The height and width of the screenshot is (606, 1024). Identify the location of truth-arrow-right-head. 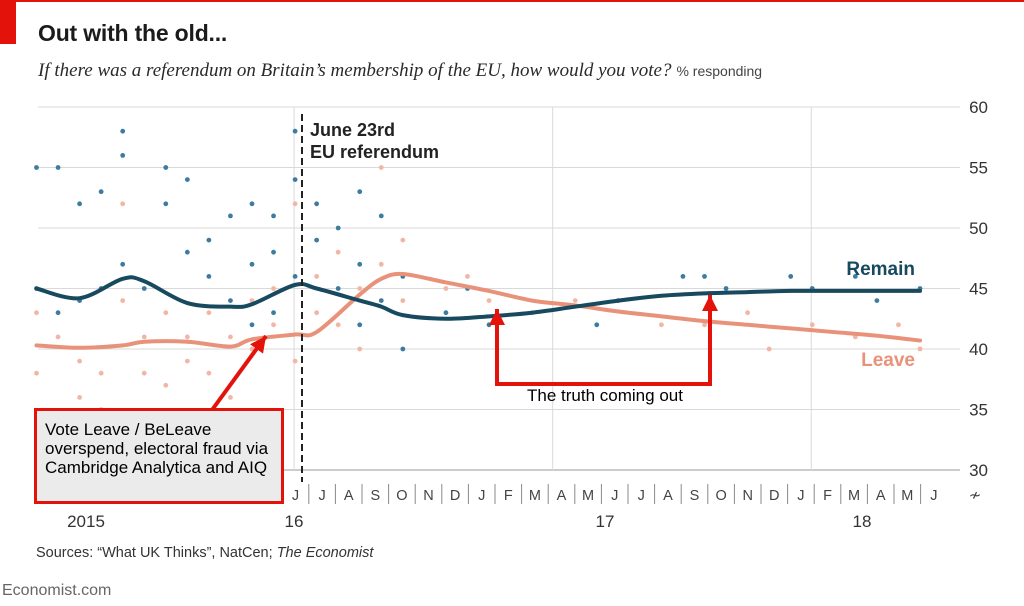
(710, 303).